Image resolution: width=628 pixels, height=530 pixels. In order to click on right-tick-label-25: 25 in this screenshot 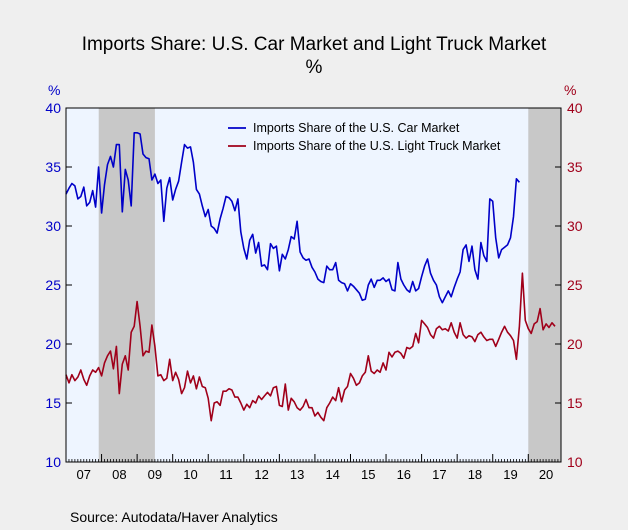, I will do `click(575, 285)`.